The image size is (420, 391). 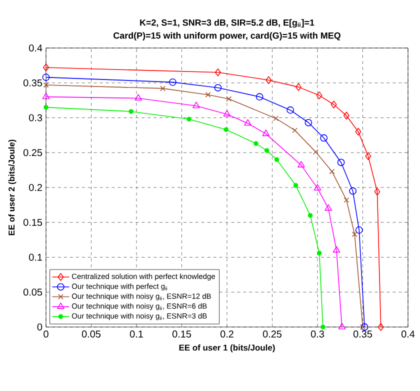 What do you see at coordinates (136, 334) in the screenshot?
I see `x-tick-label: 0.1` at bounding box center [136, 334].